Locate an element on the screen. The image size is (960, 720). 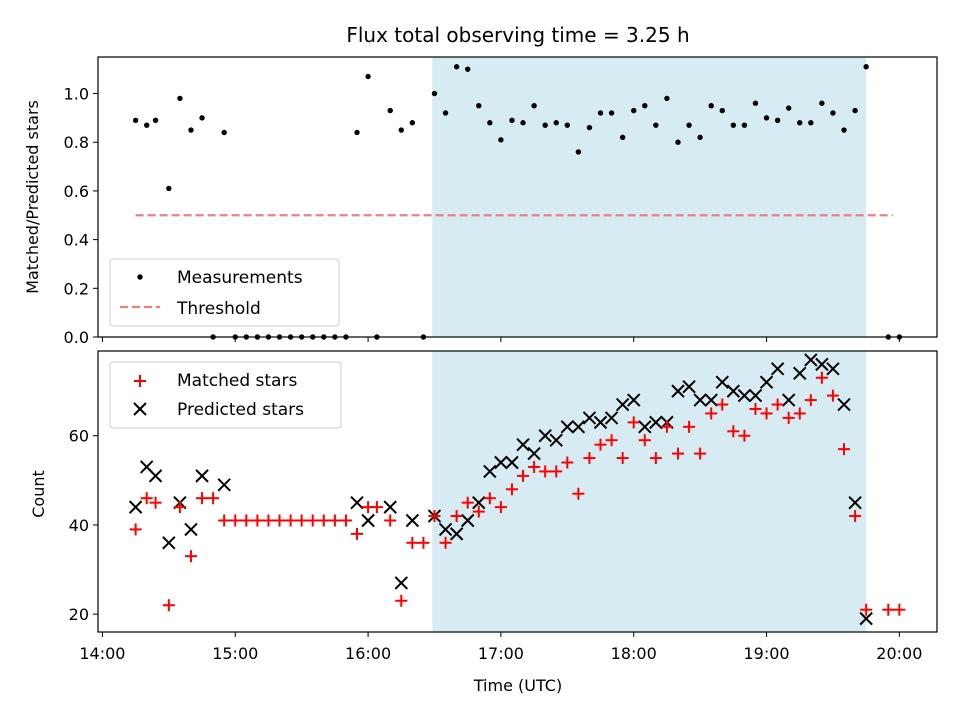
x-tick-label: 19:00 is located at coordinates (766, 653).